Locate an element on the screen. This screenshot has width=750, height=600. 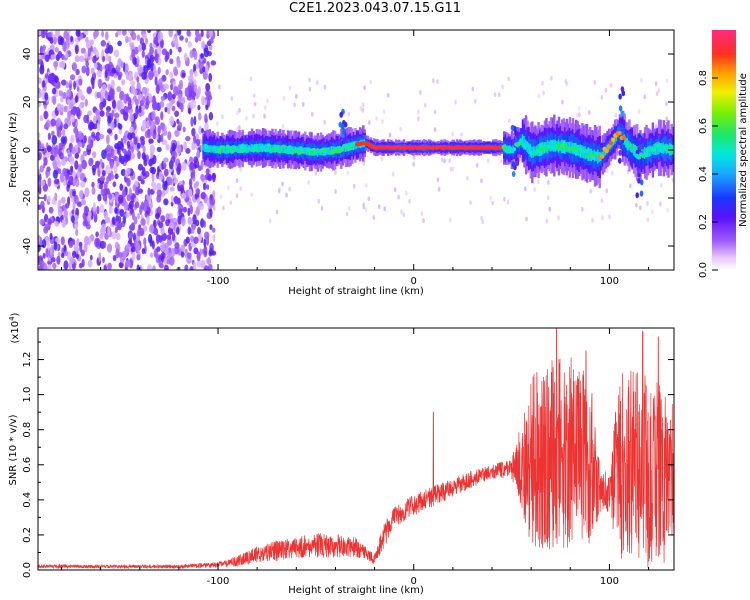
spectrogram-xtick-label: 100 is located at coordinates (609, 281).